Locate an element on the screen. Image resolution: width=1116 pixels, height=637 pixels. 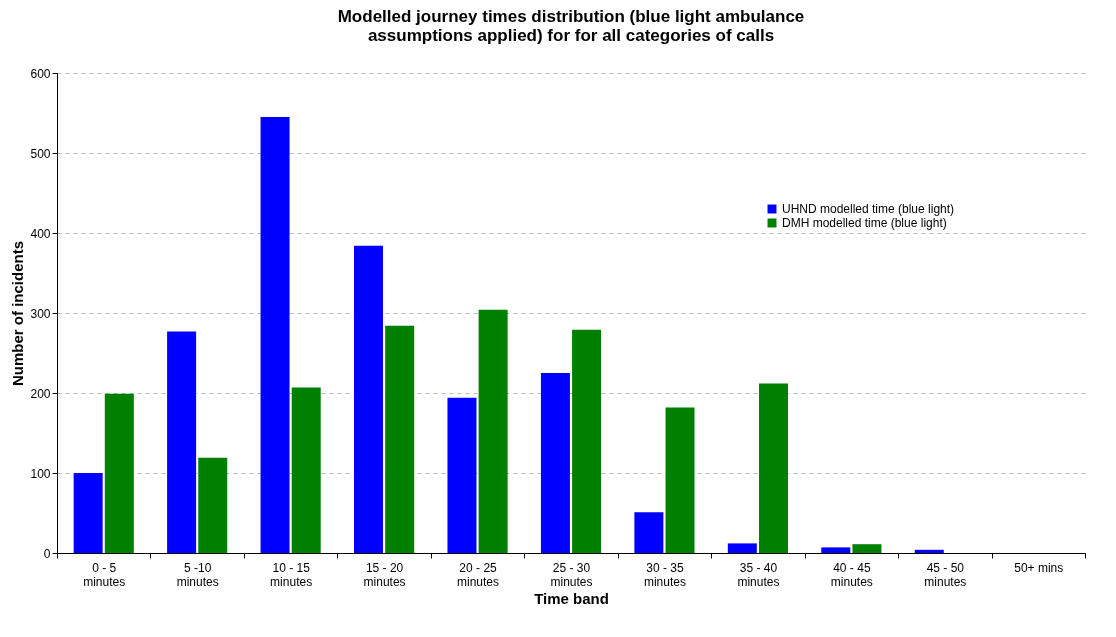
x-tick-label: 40 - 45 minutes is located at coordinates (851, 574).